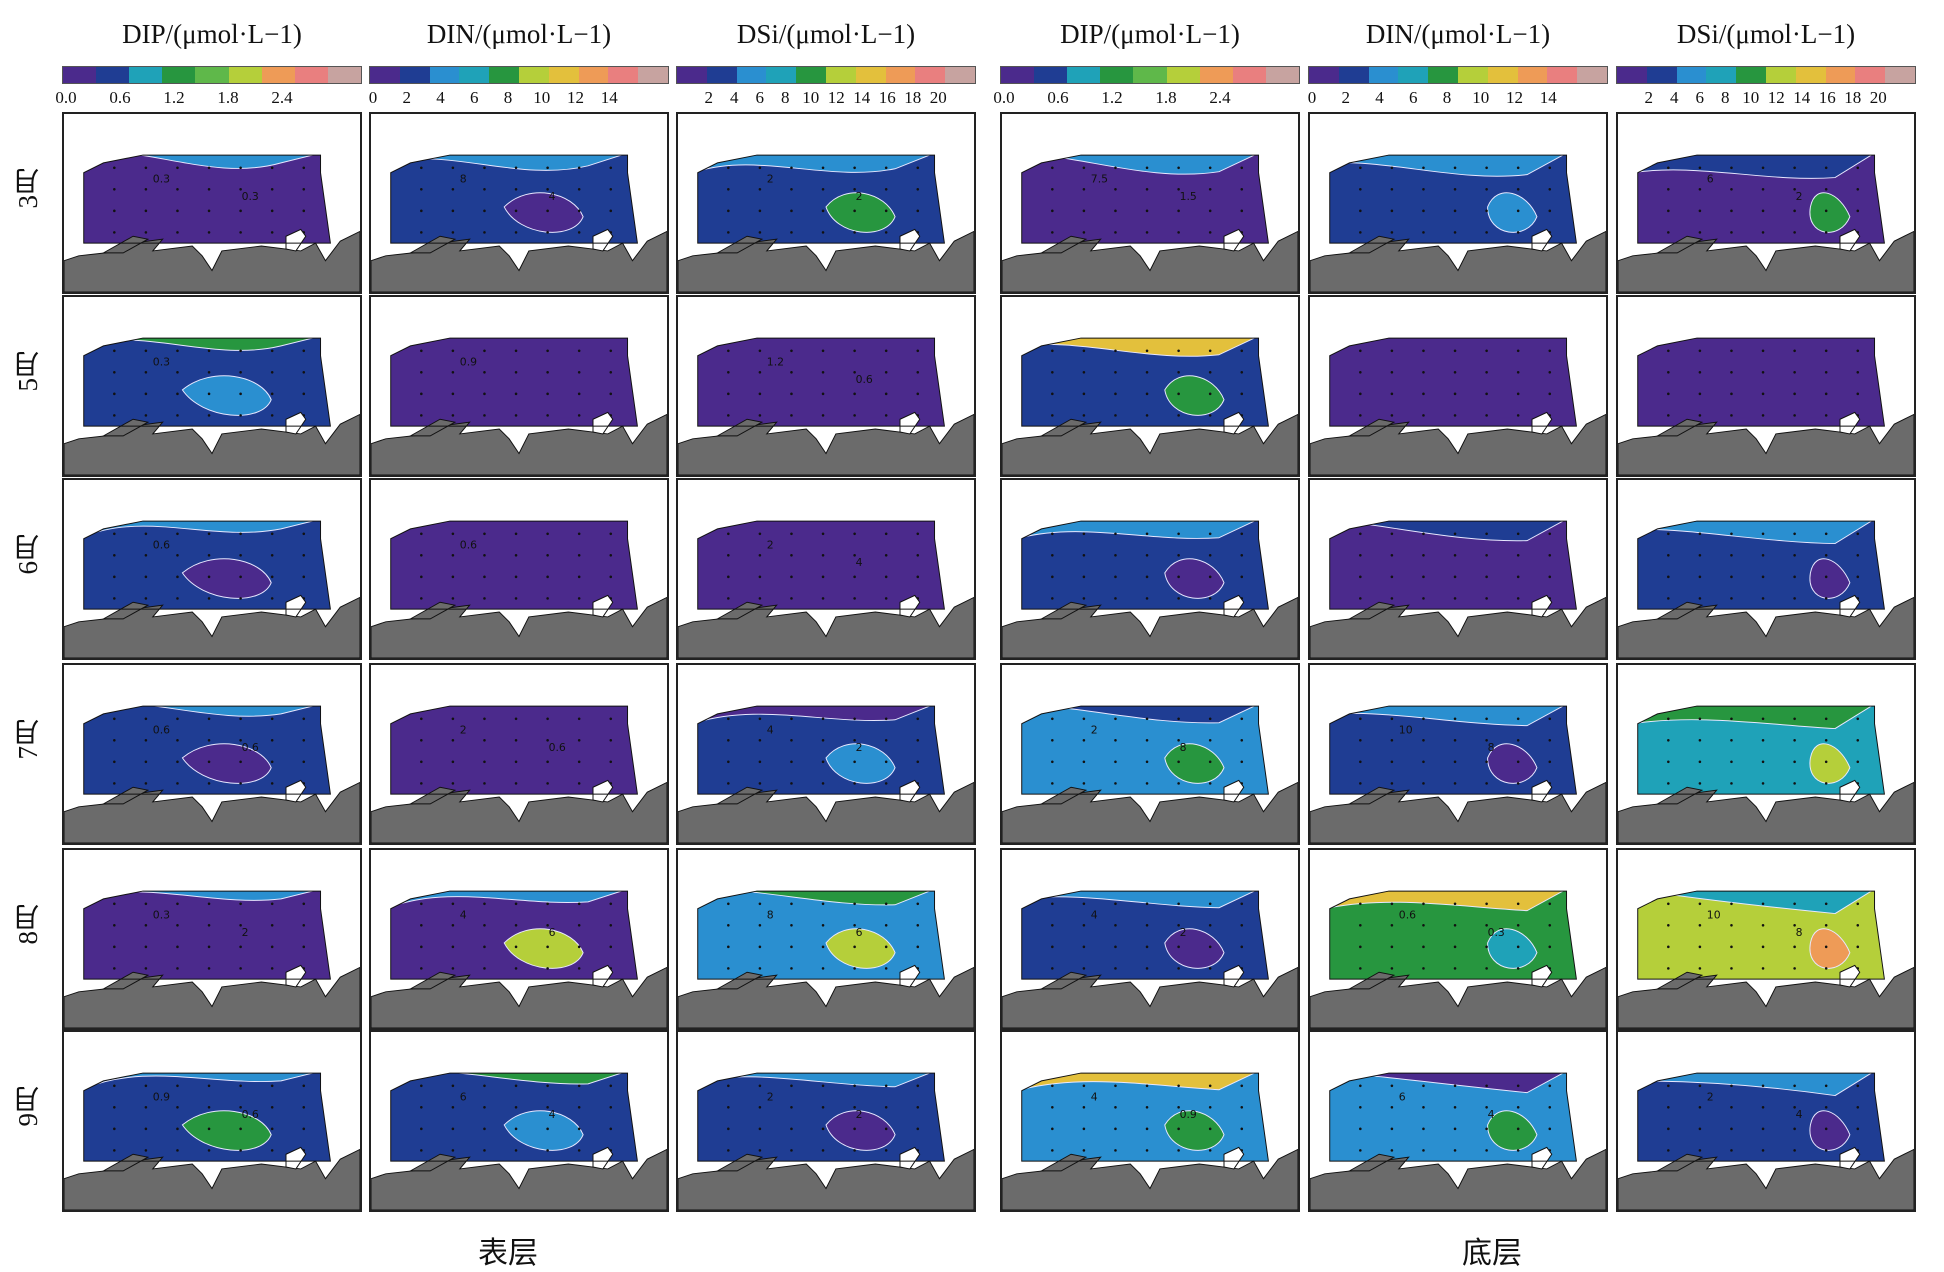 The width and height of the screenshot is (1944, 1272). Describe the element at coordinates (785, 97) in the screenshot. I see `tick-label: 8` at that location.